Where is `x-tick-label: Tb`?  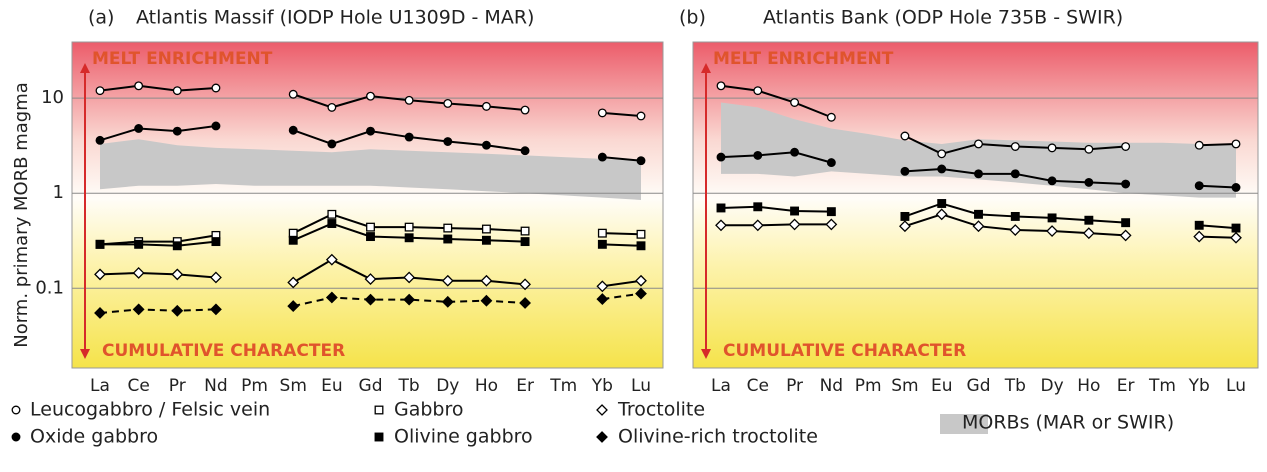 x-tick-label: Tb is located at coordinates (409, 386).